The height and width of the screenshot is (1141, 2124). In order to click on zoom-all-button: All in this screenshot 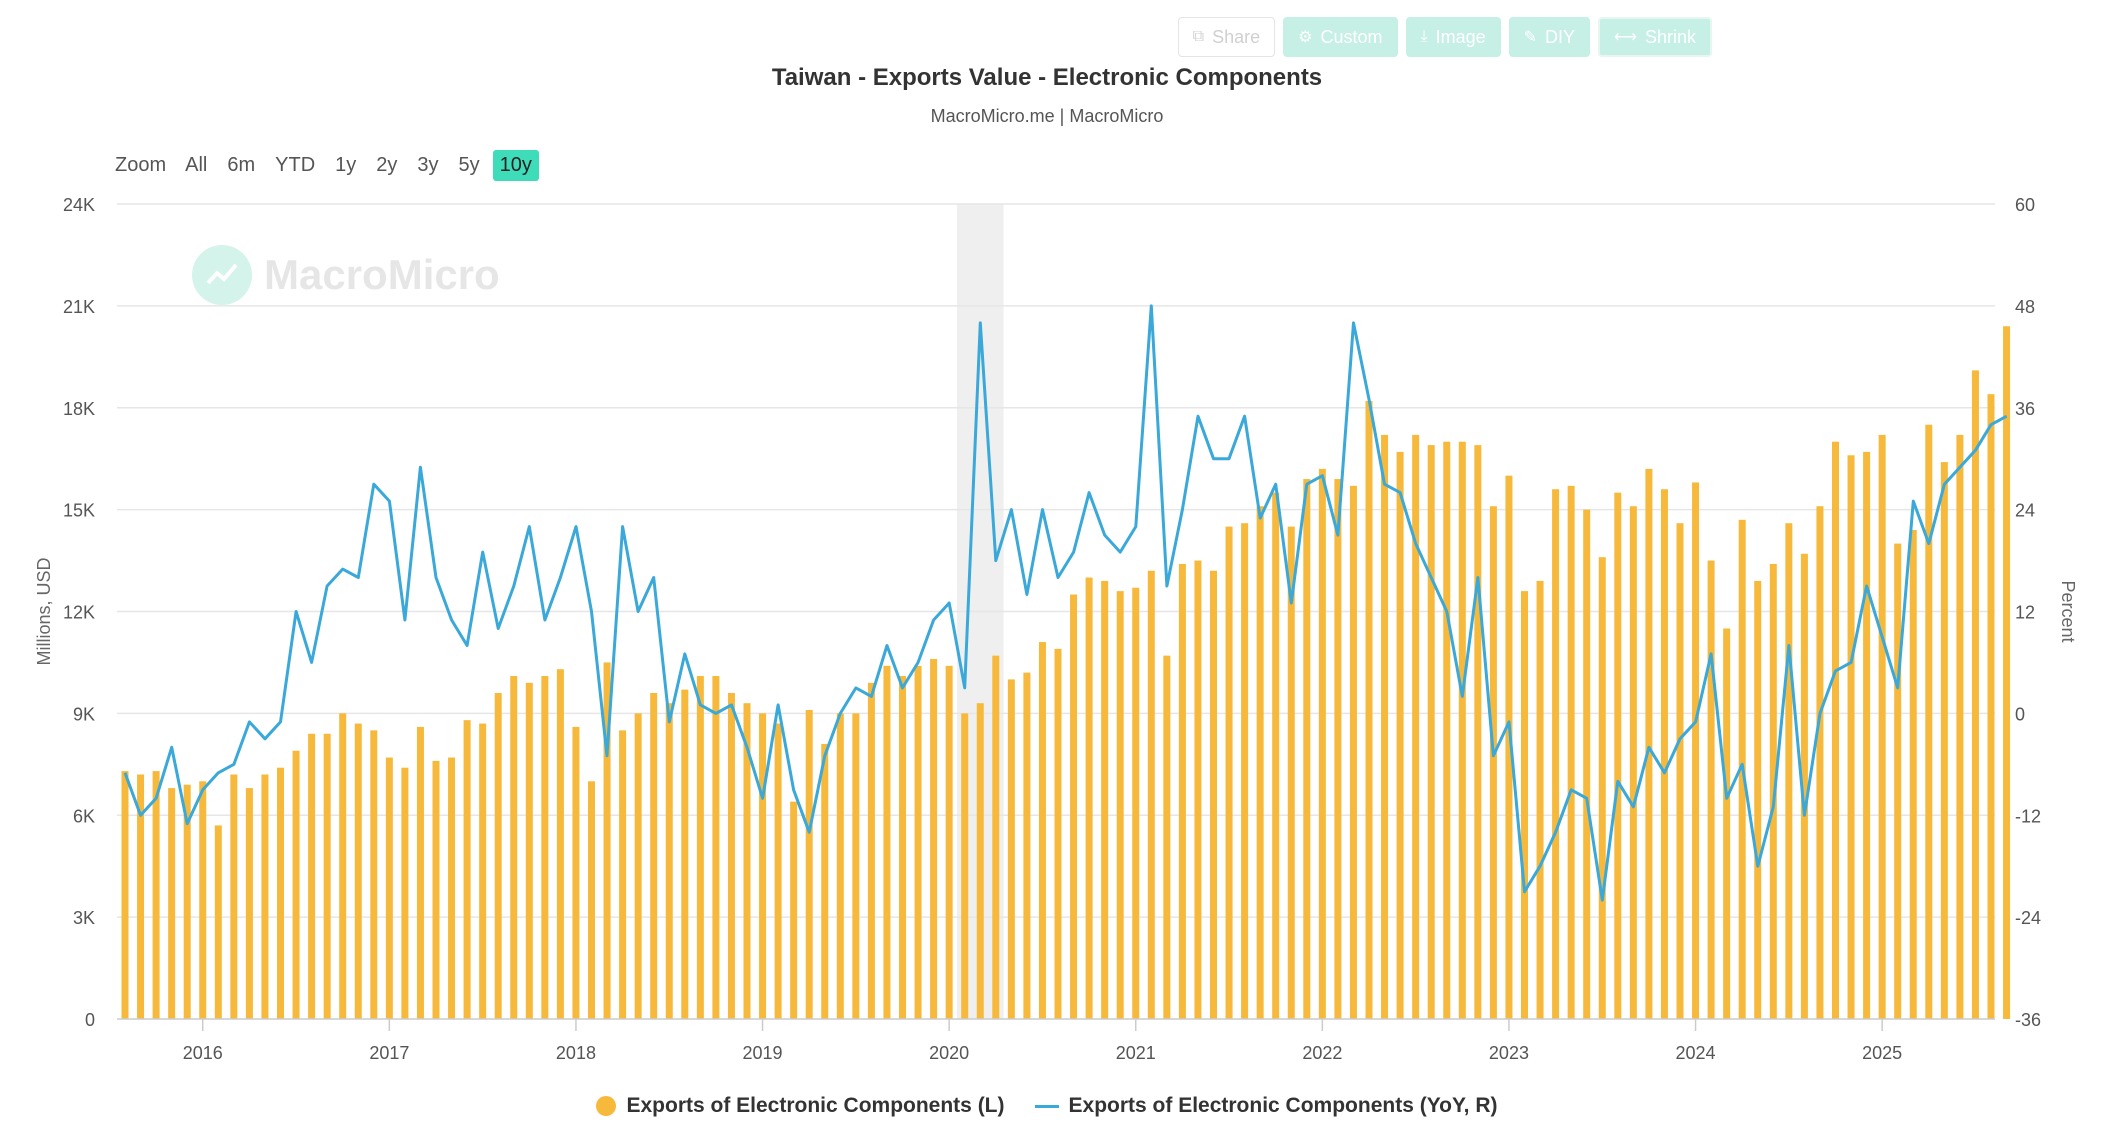, I will do `click(196, 165)`.